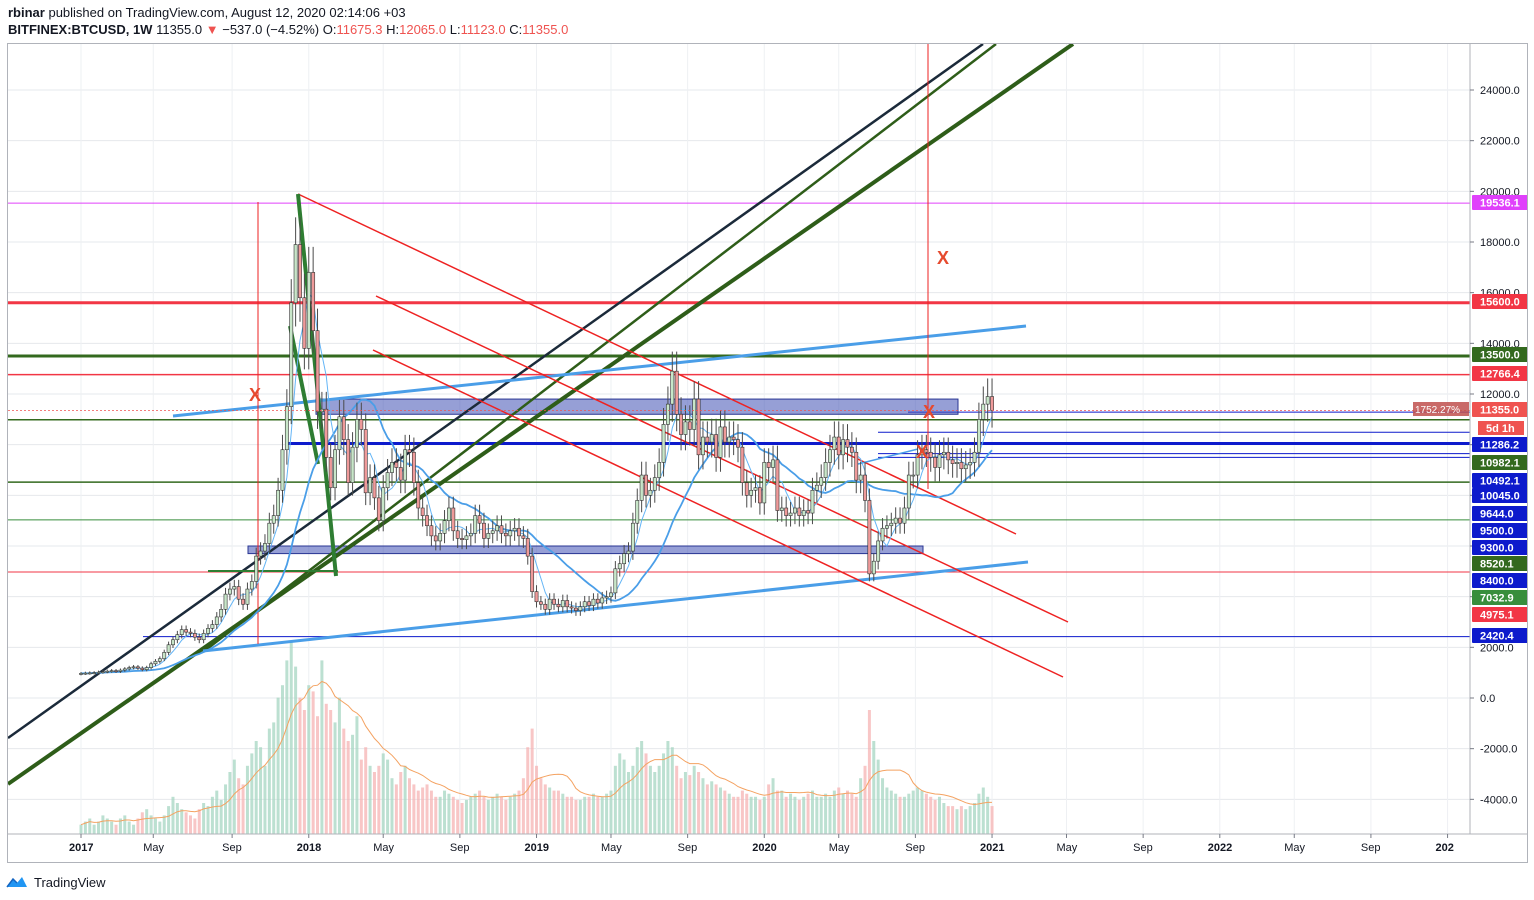  Describe the element at coordinates (585, 550) in the screenshot. I see `support-zone` at that location.